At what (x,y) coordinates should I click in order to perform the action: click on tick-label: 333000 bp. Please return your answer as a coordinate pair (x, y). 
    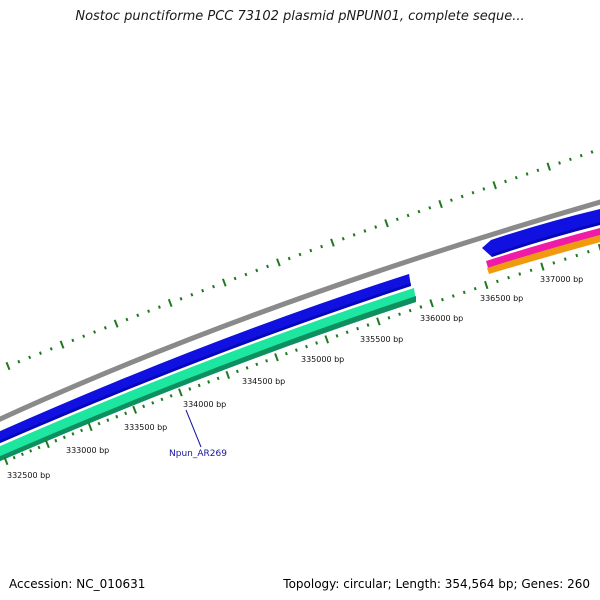
    Looking at the image, I should click on (87, 450).